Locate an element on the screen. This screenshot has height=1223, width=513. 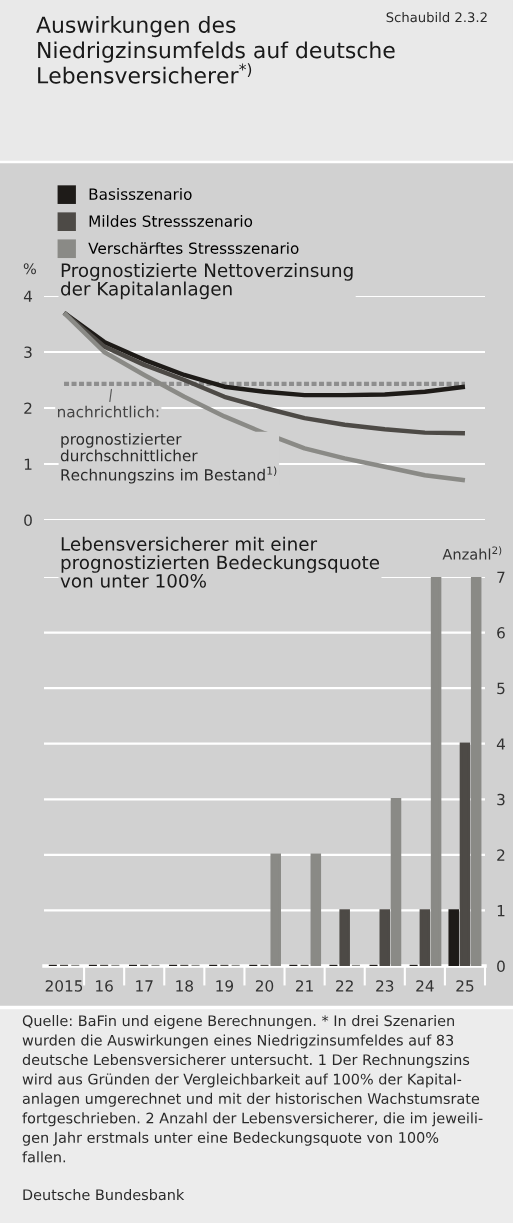
legend-label: Verschärftes Stressszenario is located at coordinates (193, 248).